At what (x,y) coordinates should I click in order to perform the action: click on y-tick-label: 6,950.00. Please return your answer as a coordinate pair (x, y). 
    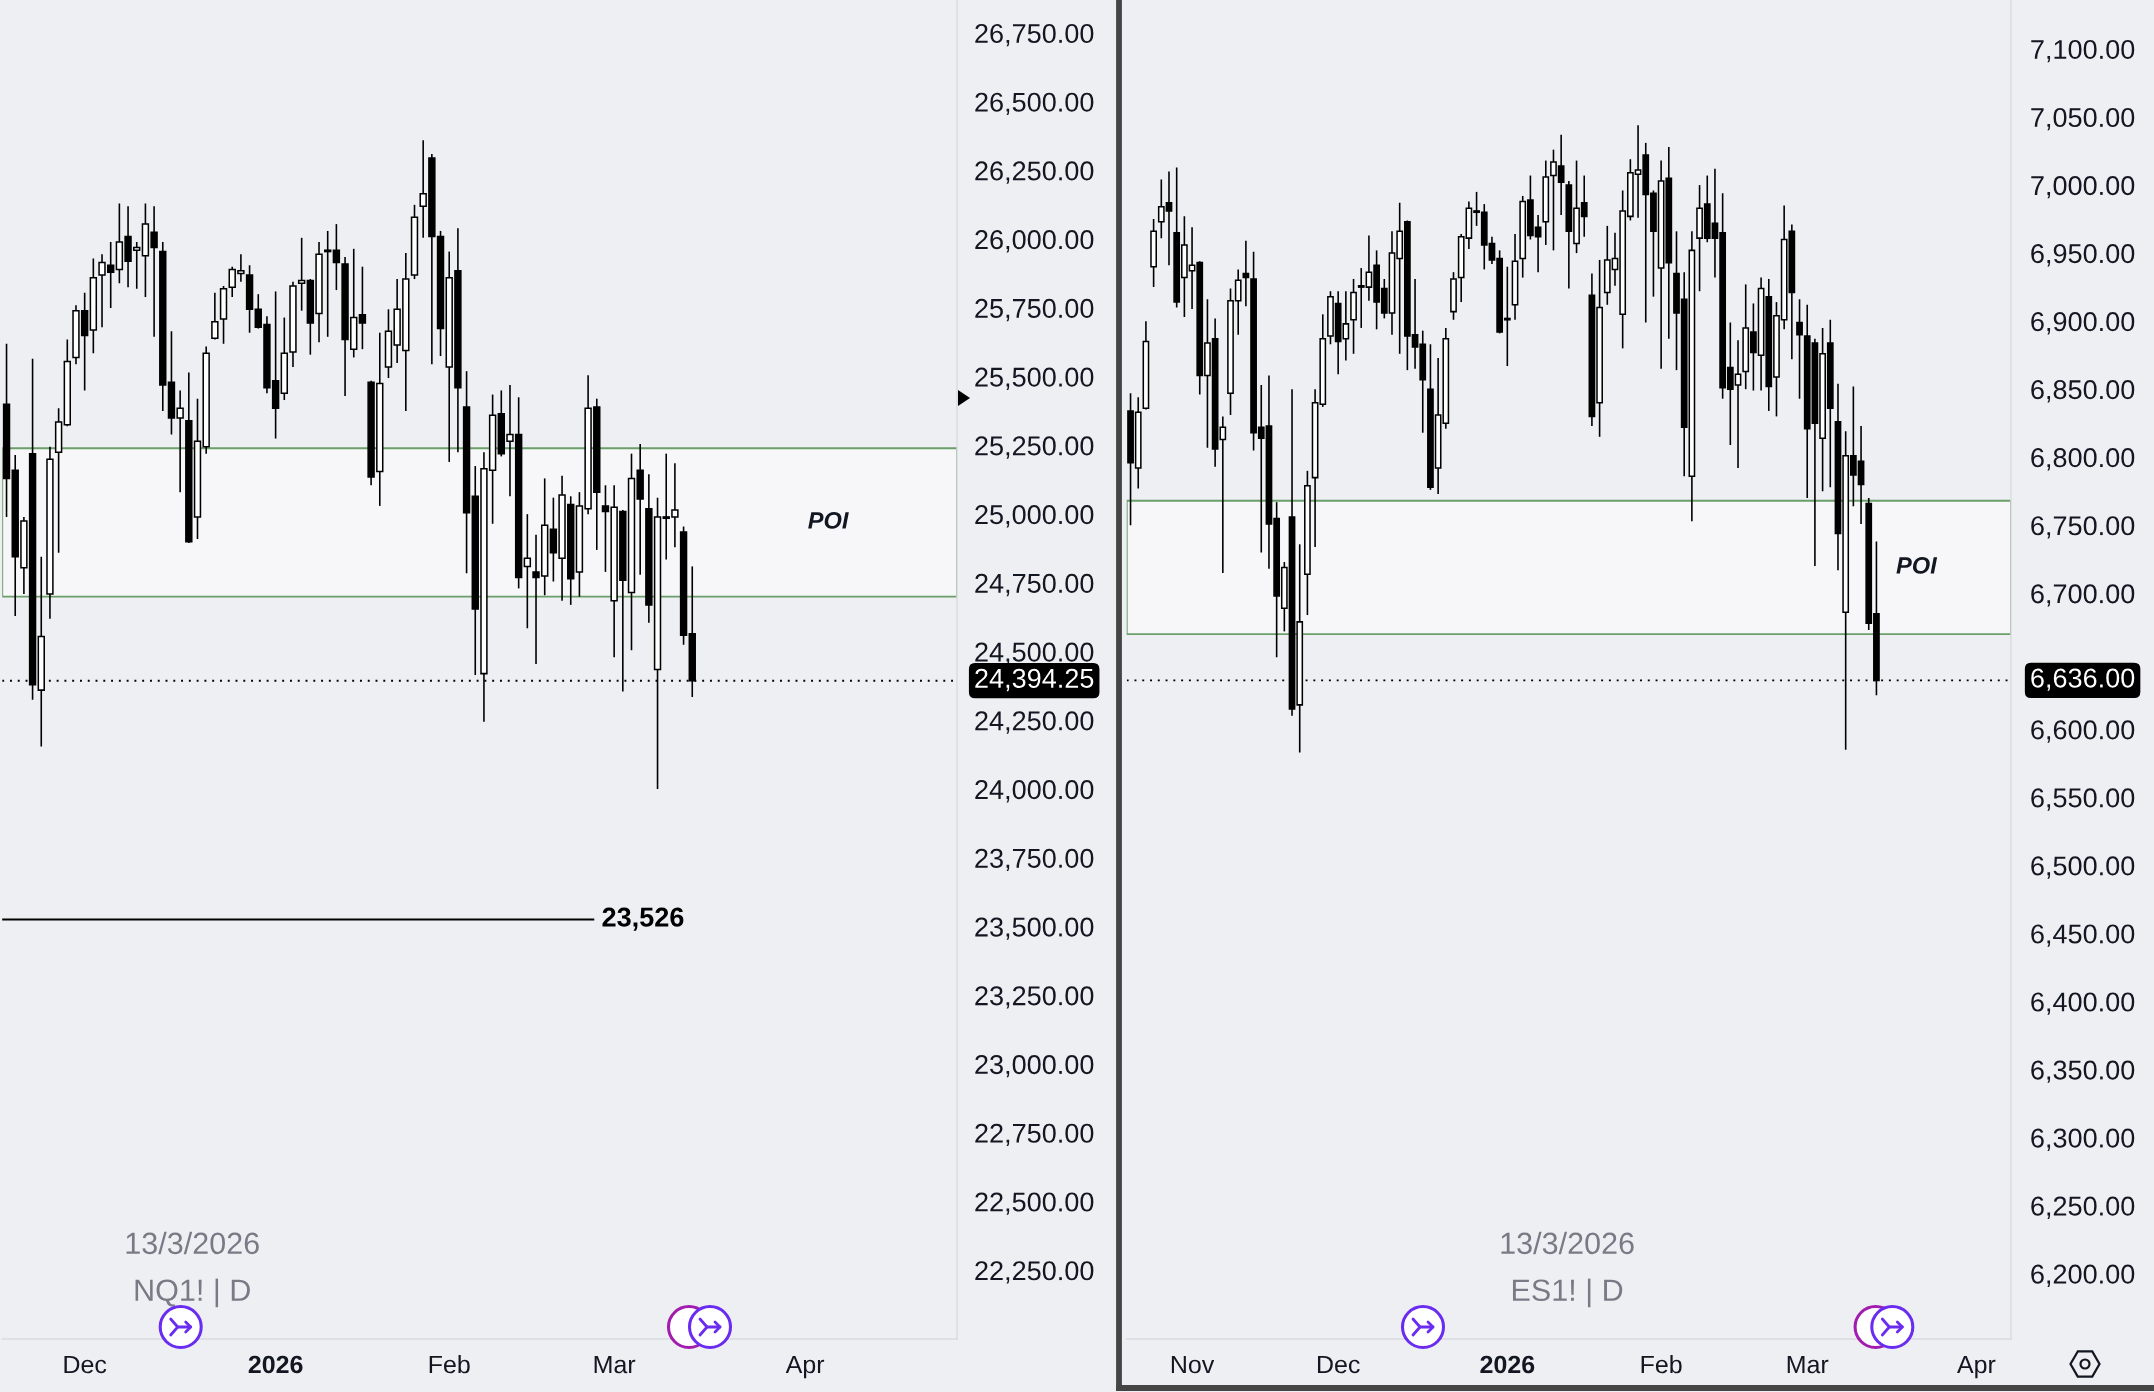
    Looking at the image, I should click on (2083, 255).